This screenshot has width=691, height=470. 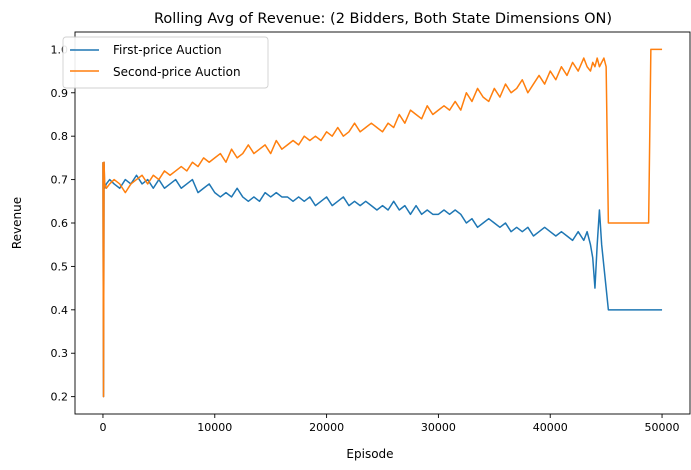 I want to click on y-tick-label: 0.7, so click(x=60, y=180).